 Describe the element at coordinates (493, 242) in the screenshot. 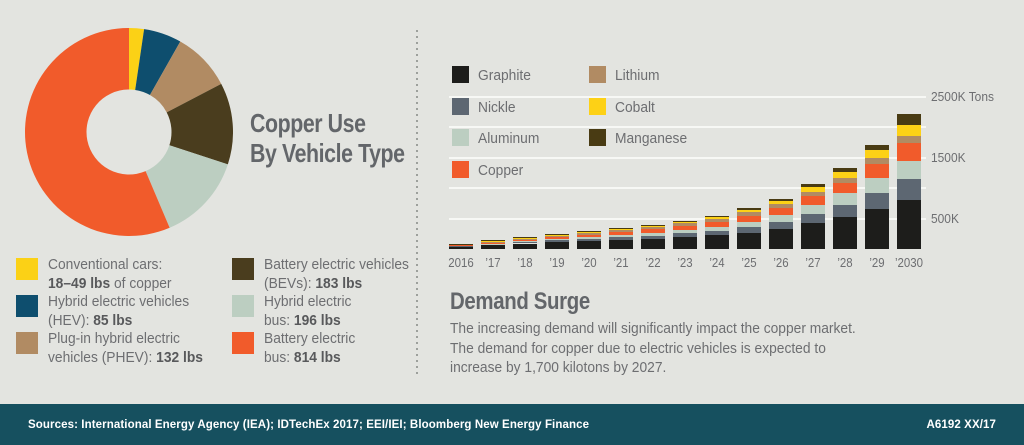

I see `bar-17-lithium` at that location.